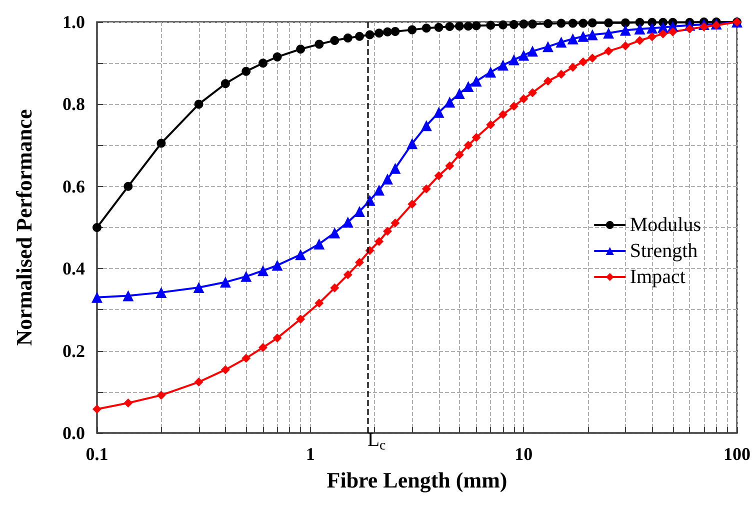 Image resolution: width=756 pixels, height=523 pixels. What do you see at coordinates (73, 186) in the screenshot?
I see `y-tick-label: 0.6` at bounding box center [73, 186].